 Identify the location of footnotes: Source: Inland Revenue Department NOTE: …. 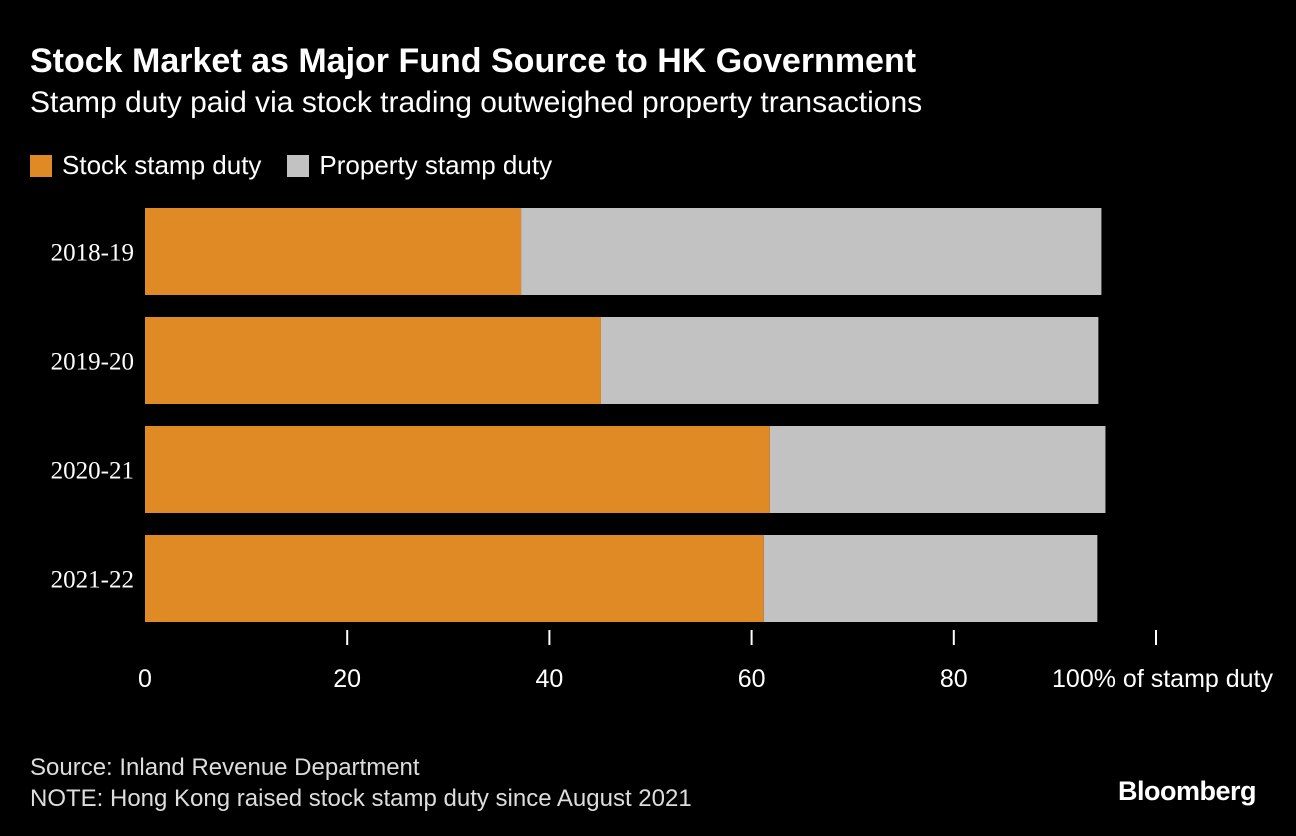
(361, 783).